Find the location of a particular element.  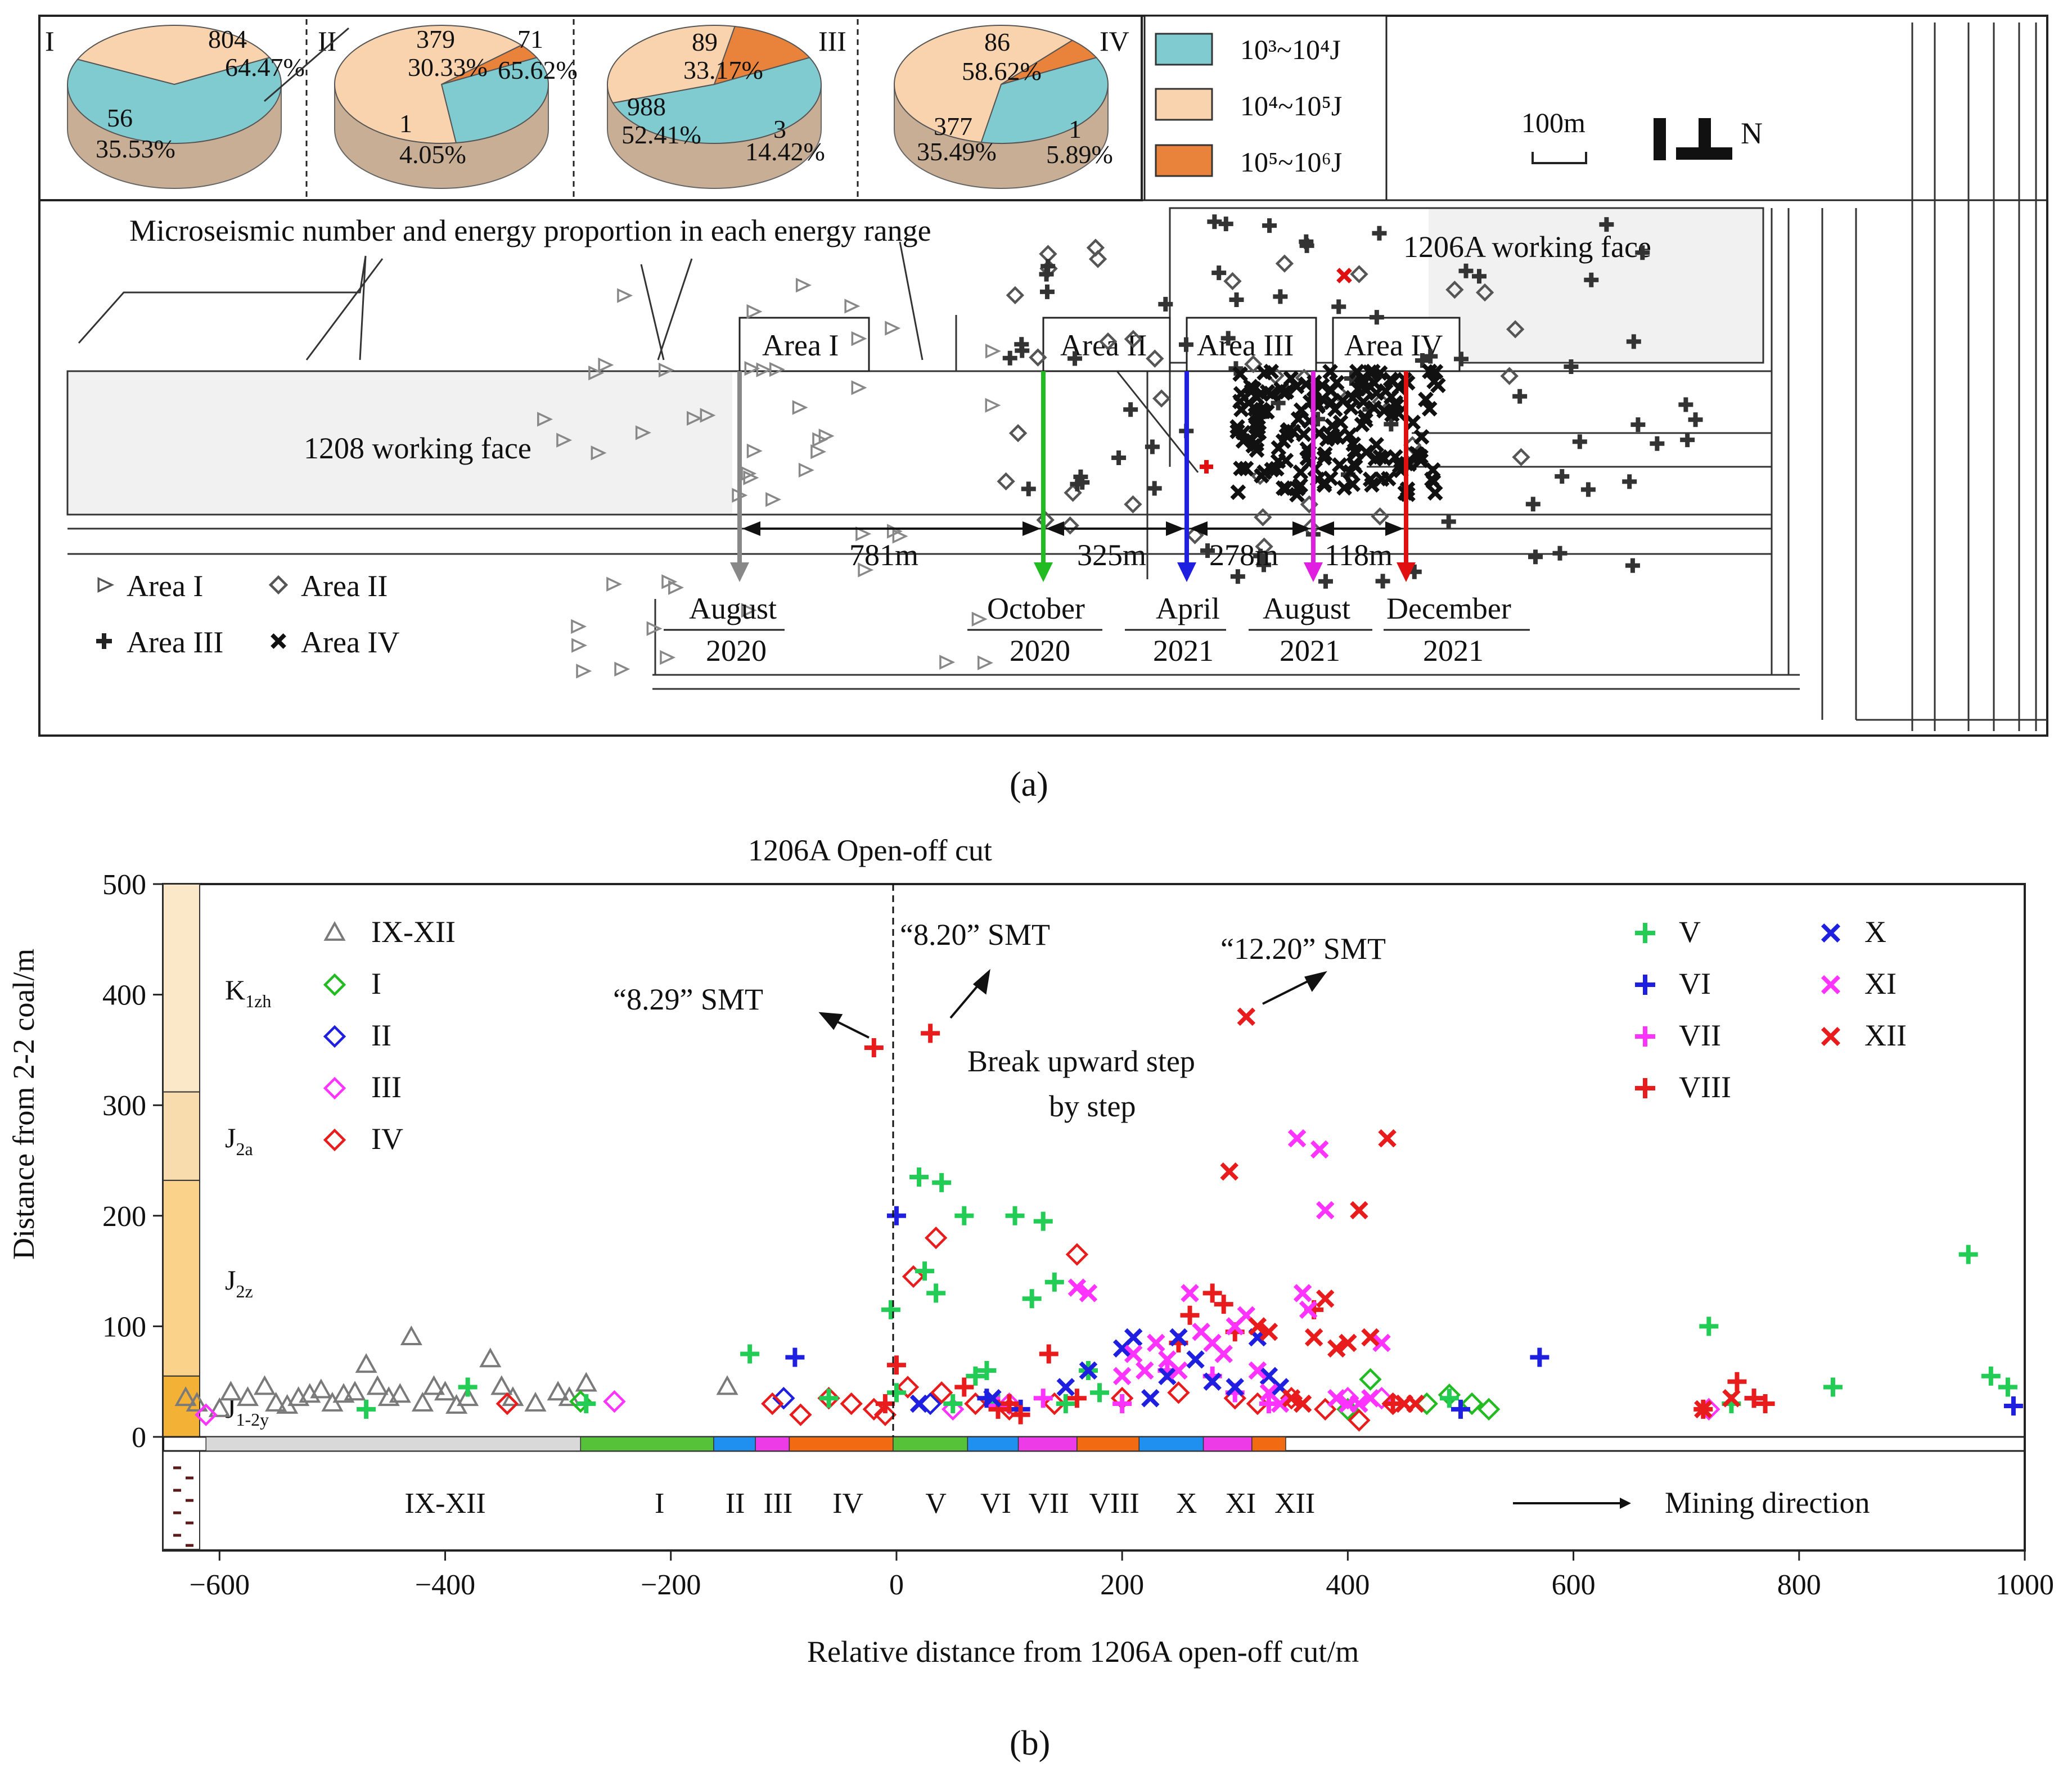

month-label-8: VII is located at coordinates (1049, 1503).